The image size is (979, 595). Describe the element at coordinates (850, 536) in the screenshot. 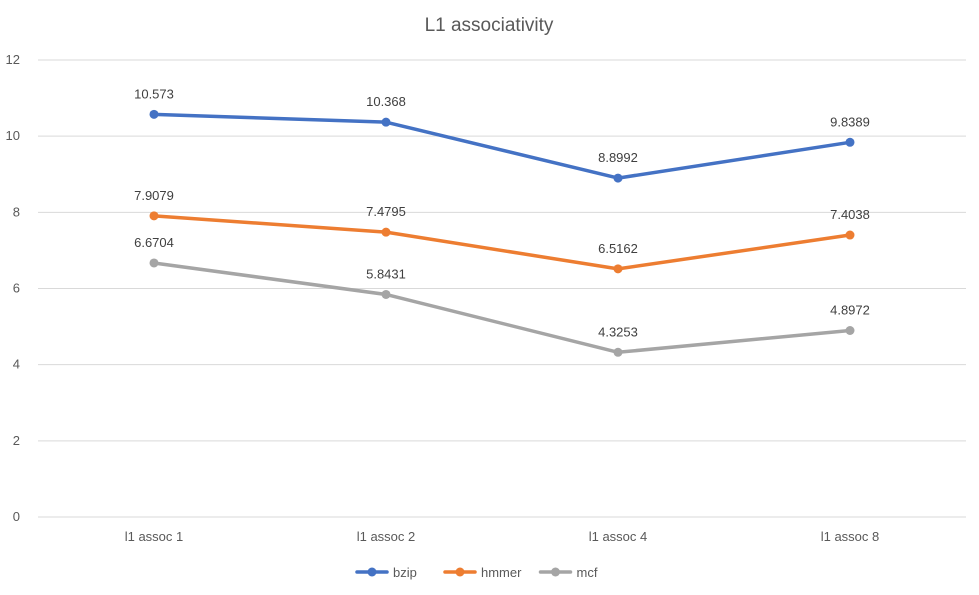

I see `x-tick-label: l1 assoc 8` at that location.